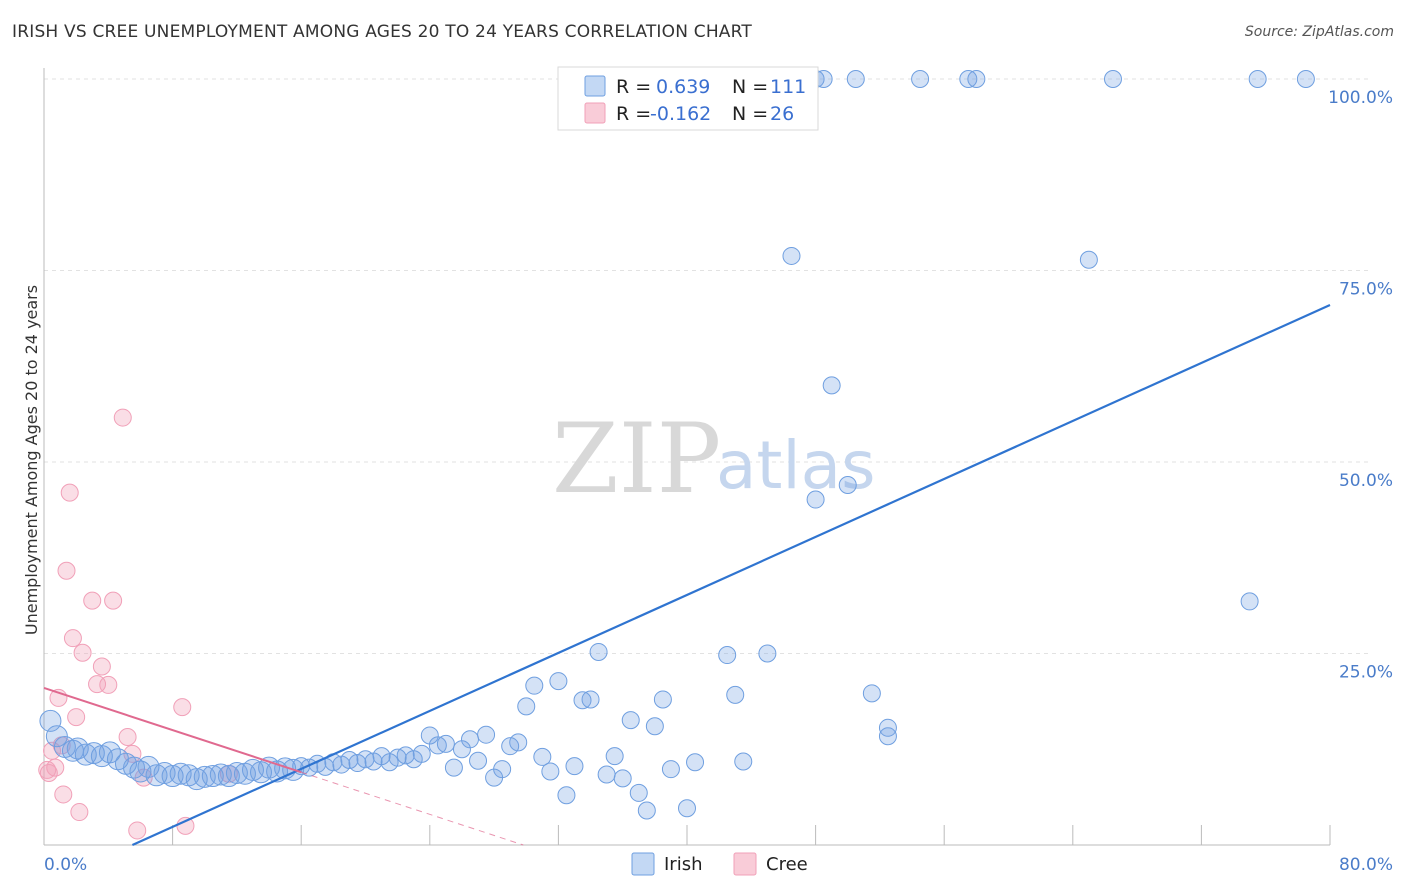 The image size is (1406, 892). What do you see at coordinates (1360, 385) in the screenshot?
I see `y-tick-labels: 100.0% 75.0% 50.0% 25.0%` at bounding box center [1360, 385].